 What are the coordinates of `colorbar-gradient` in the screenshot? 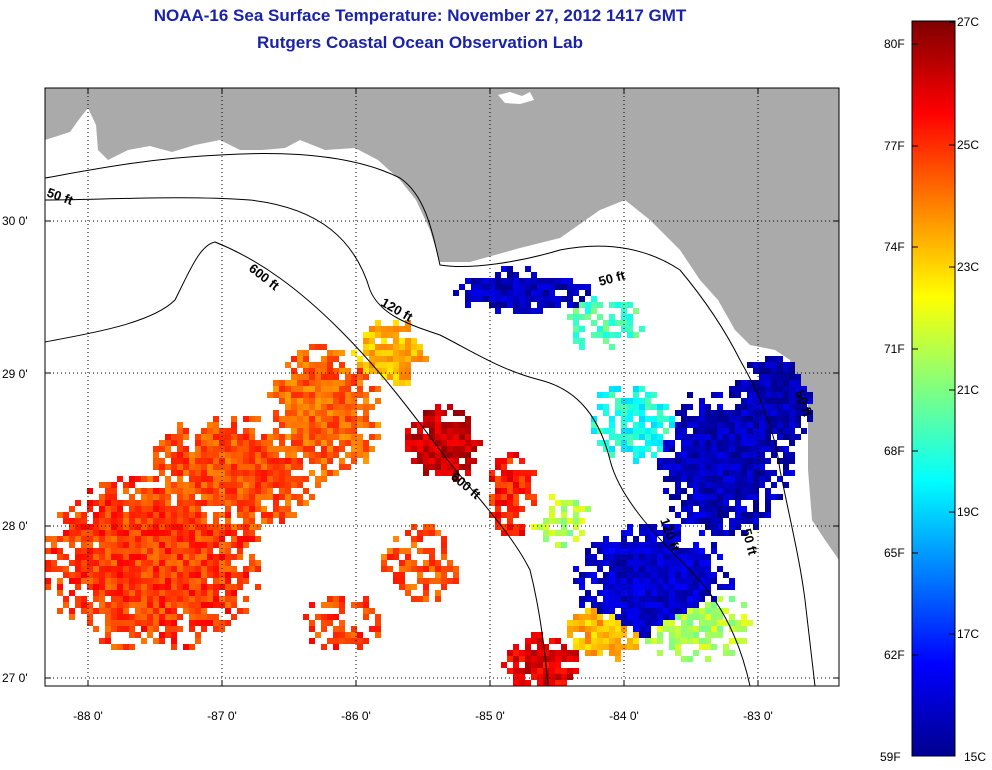 It's located at (933, 388).